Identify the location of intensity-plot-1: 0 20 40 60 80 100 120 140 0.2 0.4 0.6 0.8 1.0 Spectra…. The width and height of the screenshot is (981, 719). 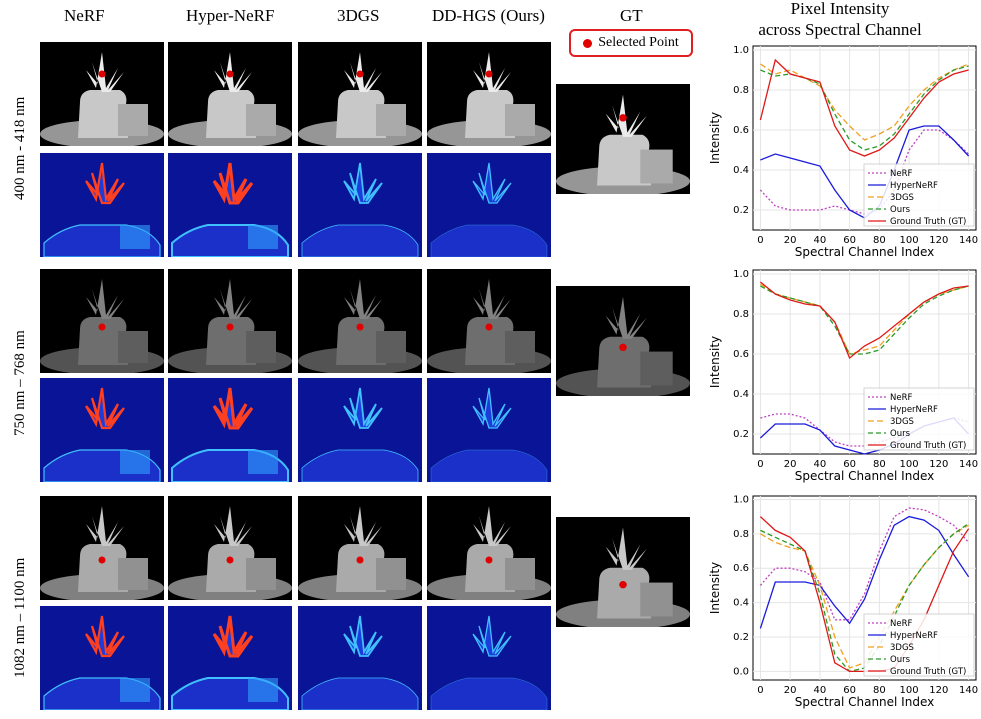
(841, 150).